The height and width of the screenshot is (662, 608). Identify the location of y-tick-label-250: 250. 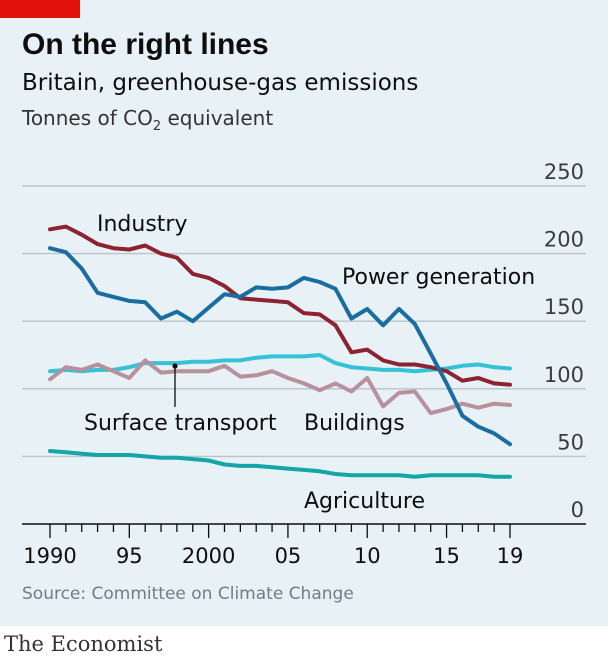
(564, 172).